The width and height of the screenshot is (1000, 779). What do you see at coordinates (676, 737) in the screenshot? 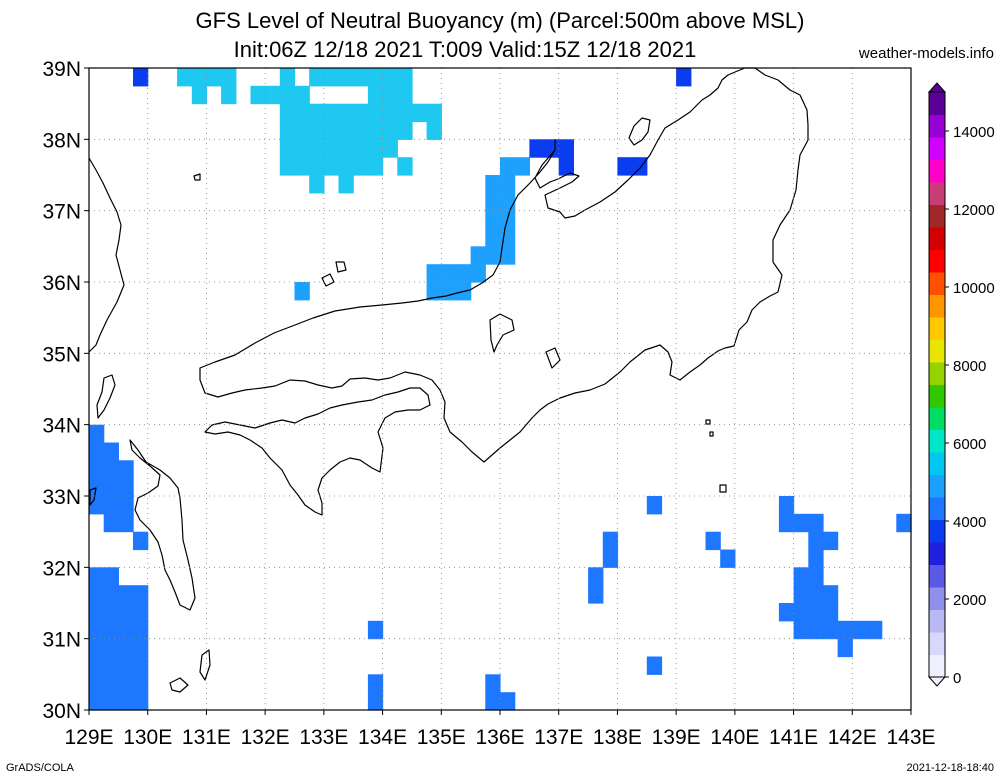
I see `x-tick-label: 139E` at bounding box center [676, 737].